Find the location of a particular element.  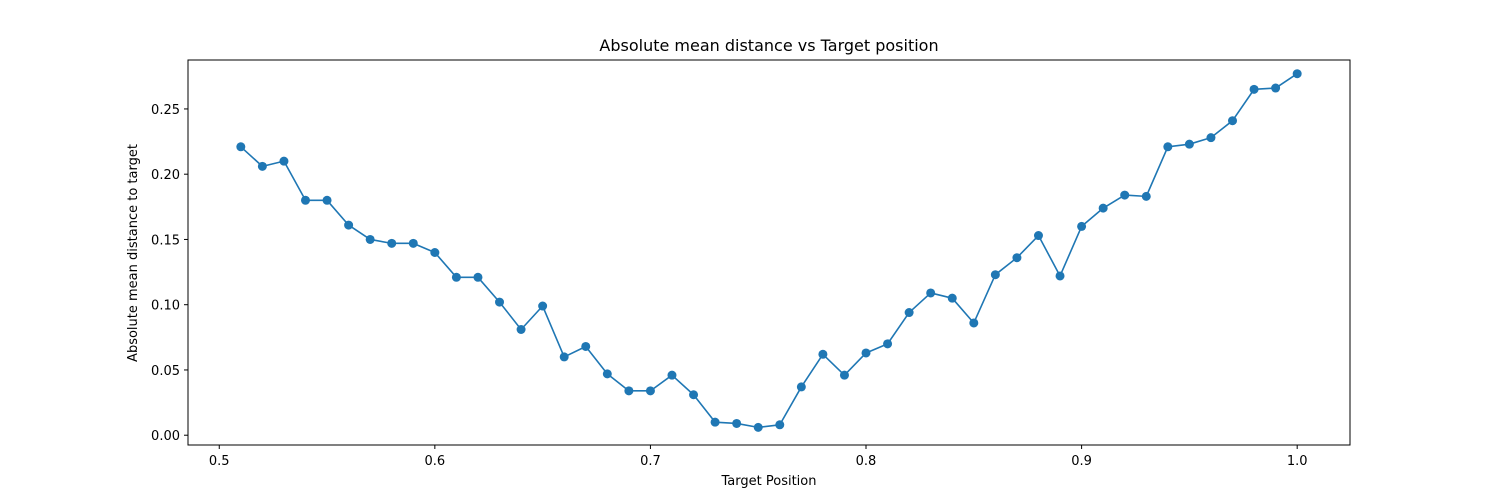

y-tick-label: 0.00 is located at coordinates (165, 436).